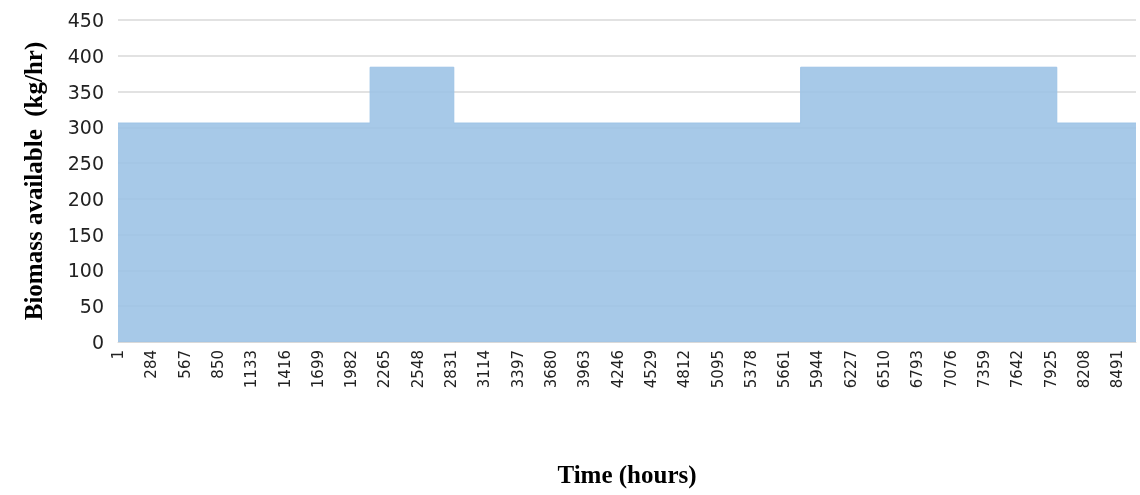 This screenshot has height=495, width=1140. I want to click on x-tick-label: 7925, so click(1050, 369).